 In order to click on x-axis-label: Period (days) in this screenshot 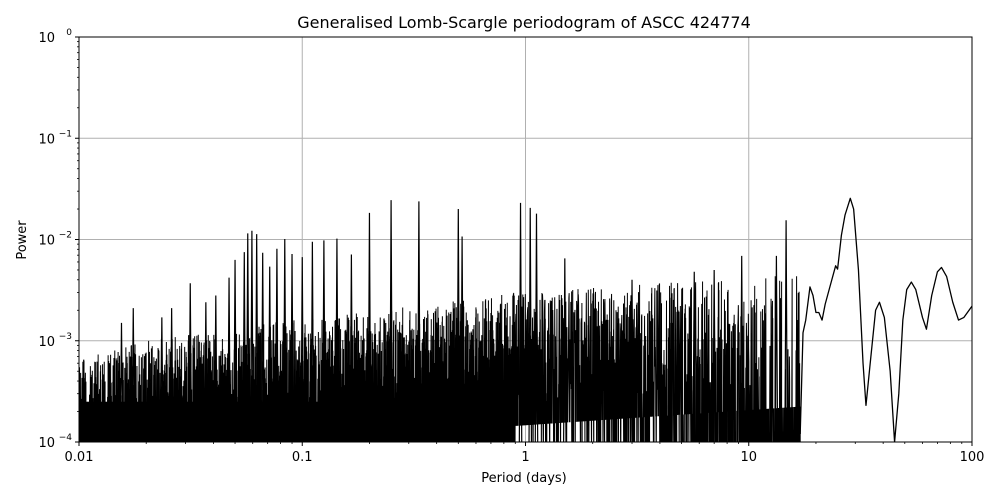, I will do `click(524, 478)`.